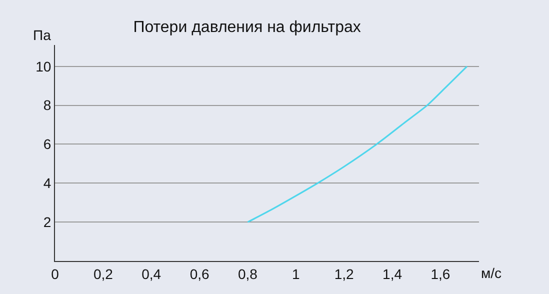 The height and width of the screenshot is (294, 549). I want to click on y-tick-label: 2, so click(47, 222).